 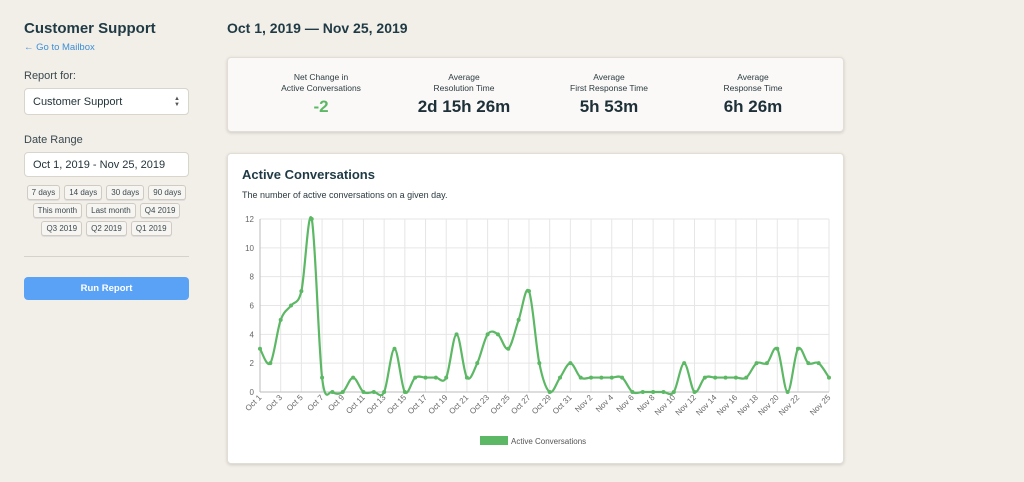 I want to click on y-tick-label: 6, so click(x=252, y=306).